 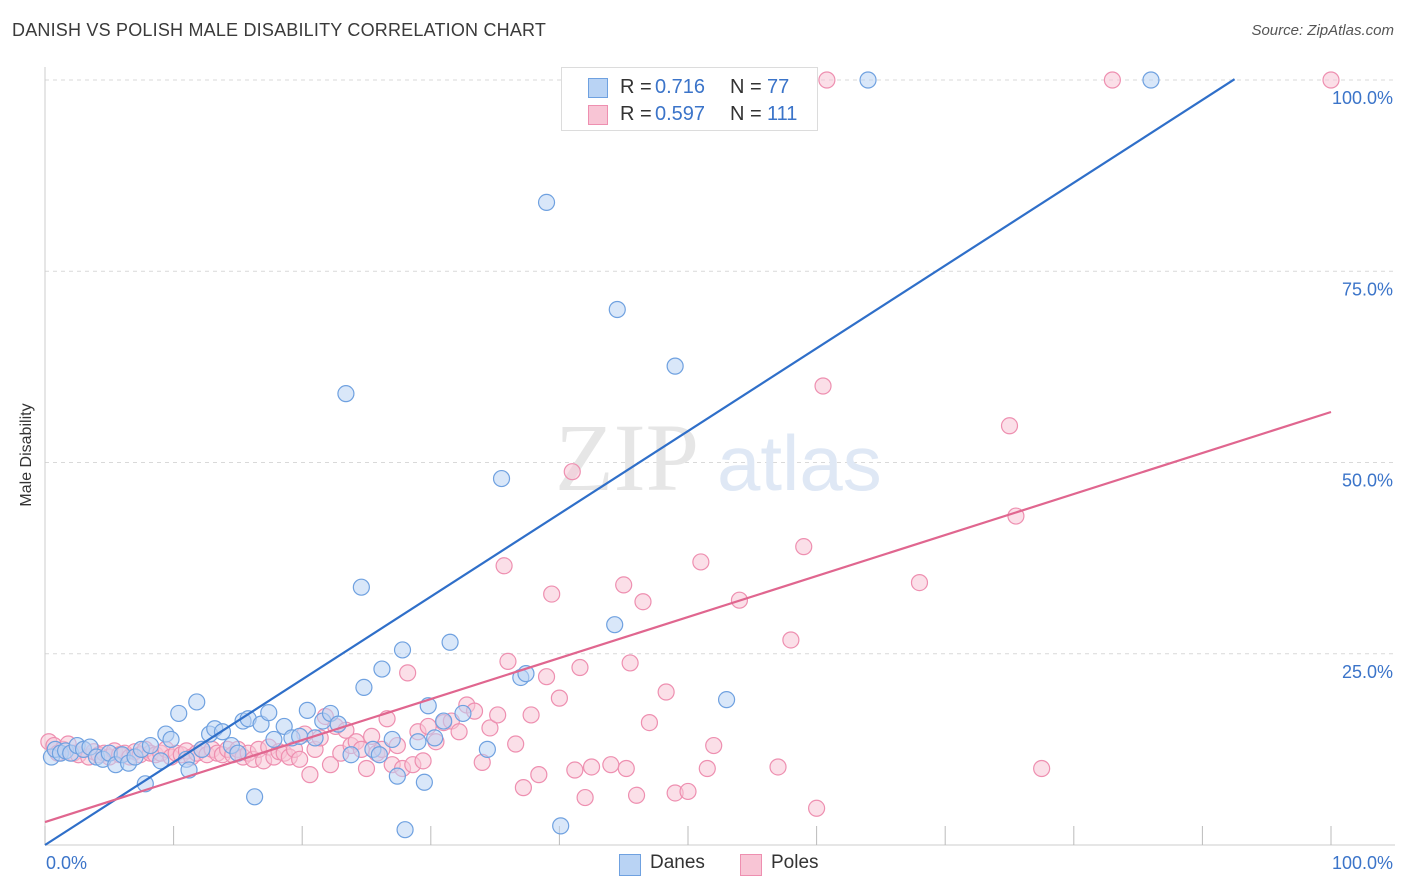 I want to click on y-tick-label: 100.0%, so click(x=1362, y=98).